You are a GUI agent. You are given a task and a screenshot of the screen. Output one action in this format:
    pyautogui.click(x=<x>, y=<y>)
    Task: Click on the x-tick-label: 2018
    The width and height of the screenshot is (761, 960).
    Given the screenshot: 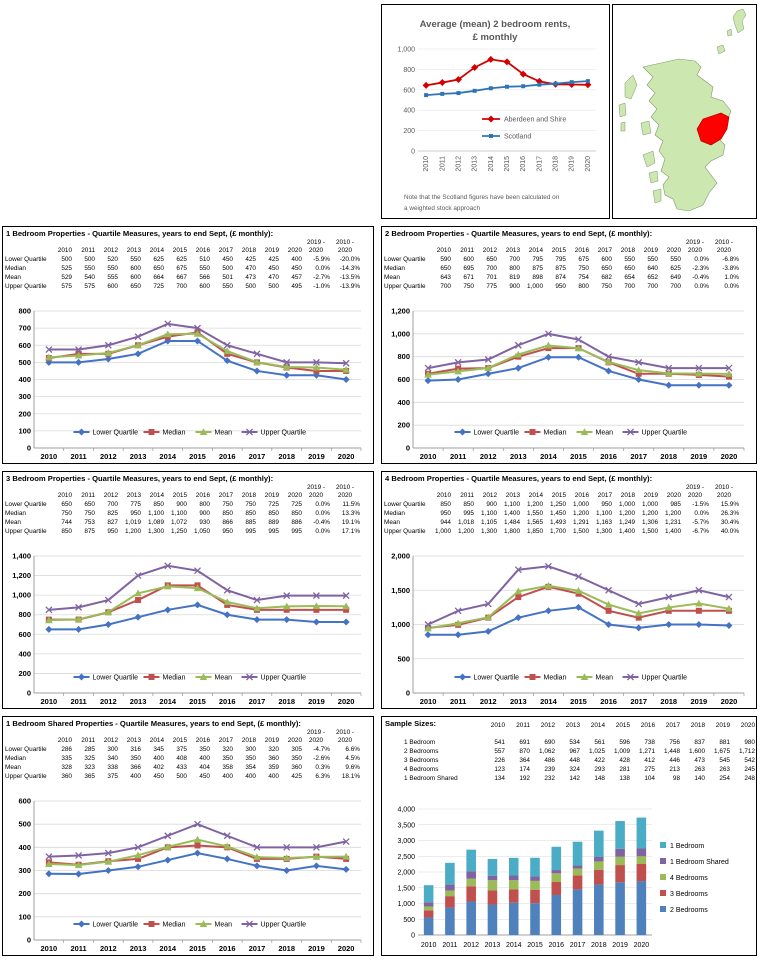 What is the action you would take?
    pyautogui.click(x=599, y=945)
    